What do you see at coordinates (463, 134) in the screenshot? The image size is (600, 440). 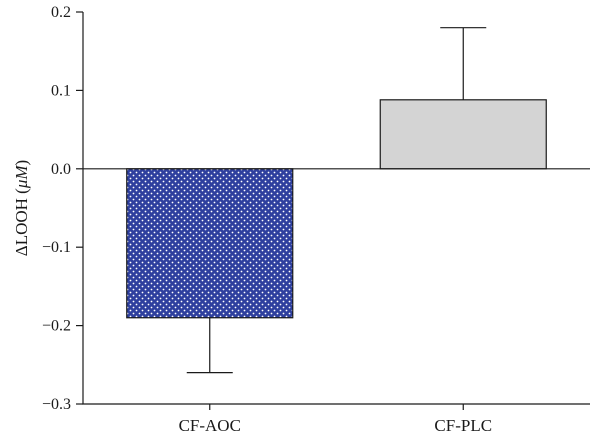 I see `bar-cf-plc` at bounding box center [463, 134].